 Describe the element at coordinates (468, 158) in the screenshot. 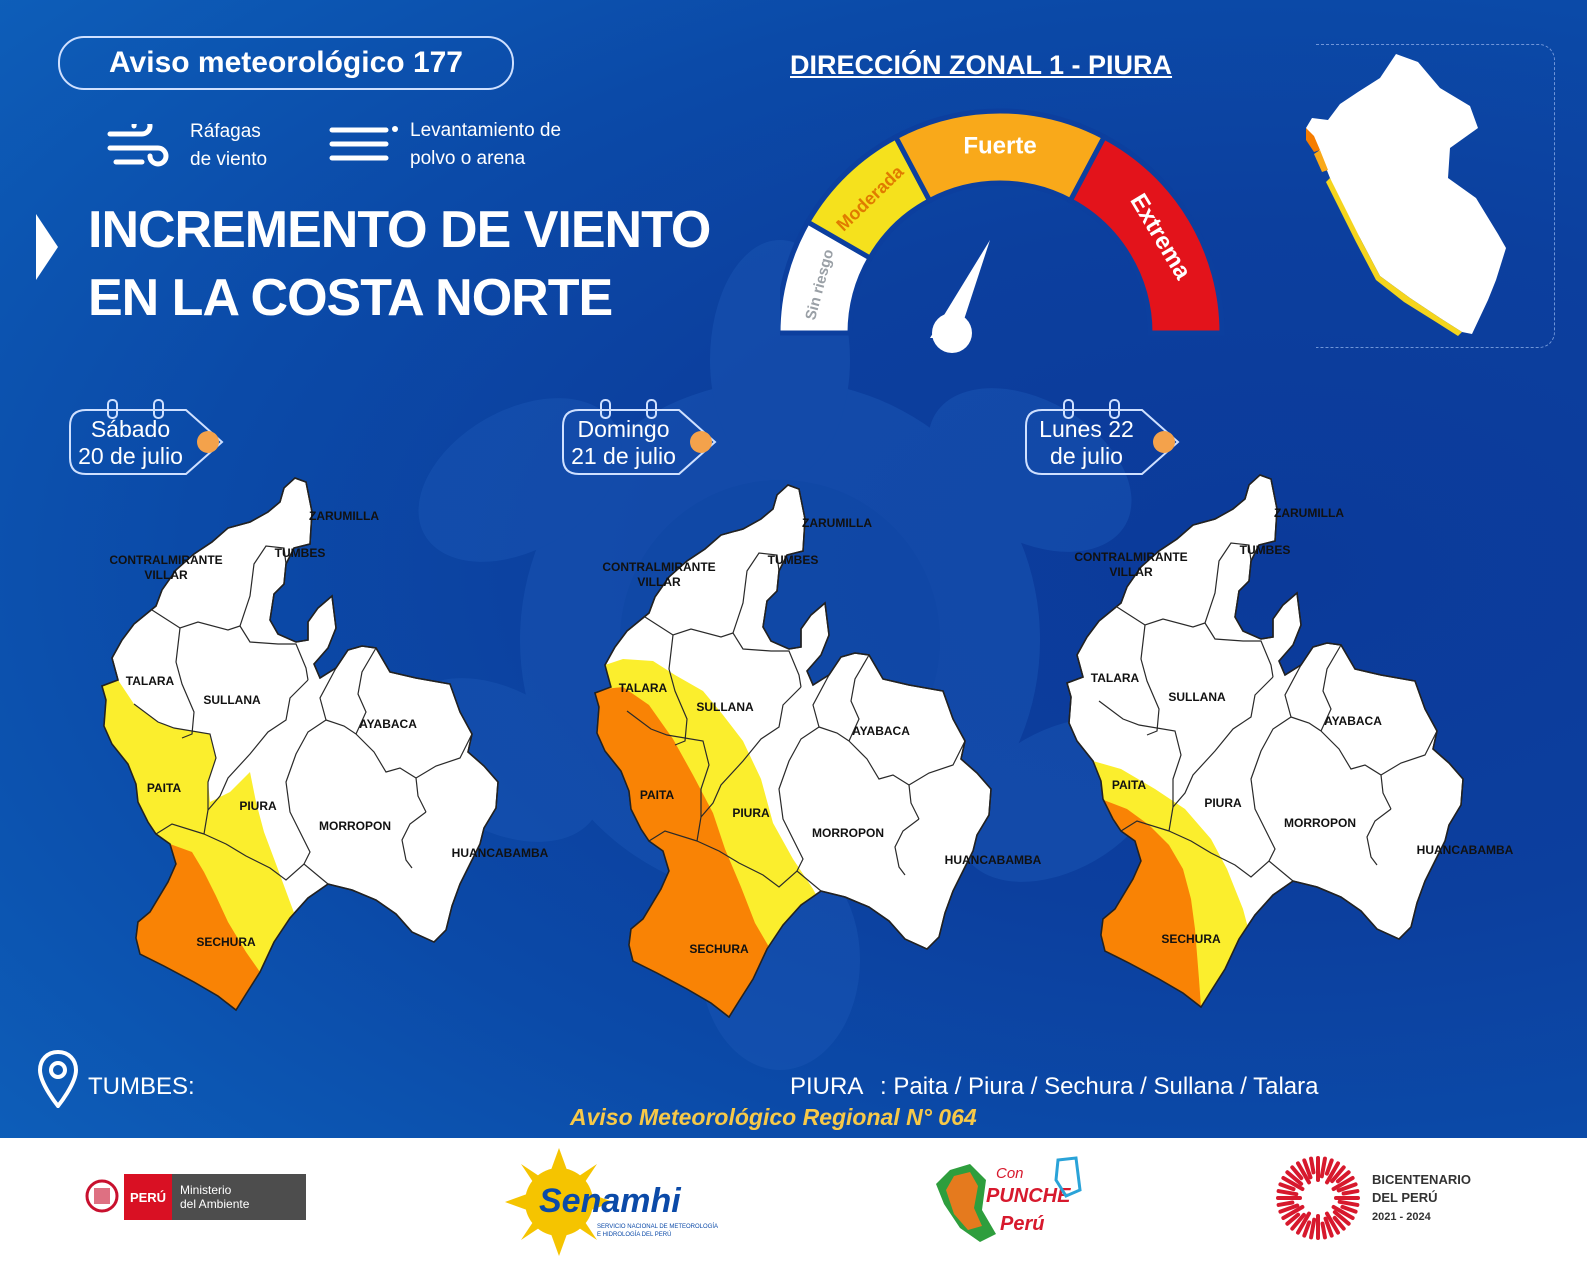

I see `legend-dust-line2: polvo o arena` at that location.